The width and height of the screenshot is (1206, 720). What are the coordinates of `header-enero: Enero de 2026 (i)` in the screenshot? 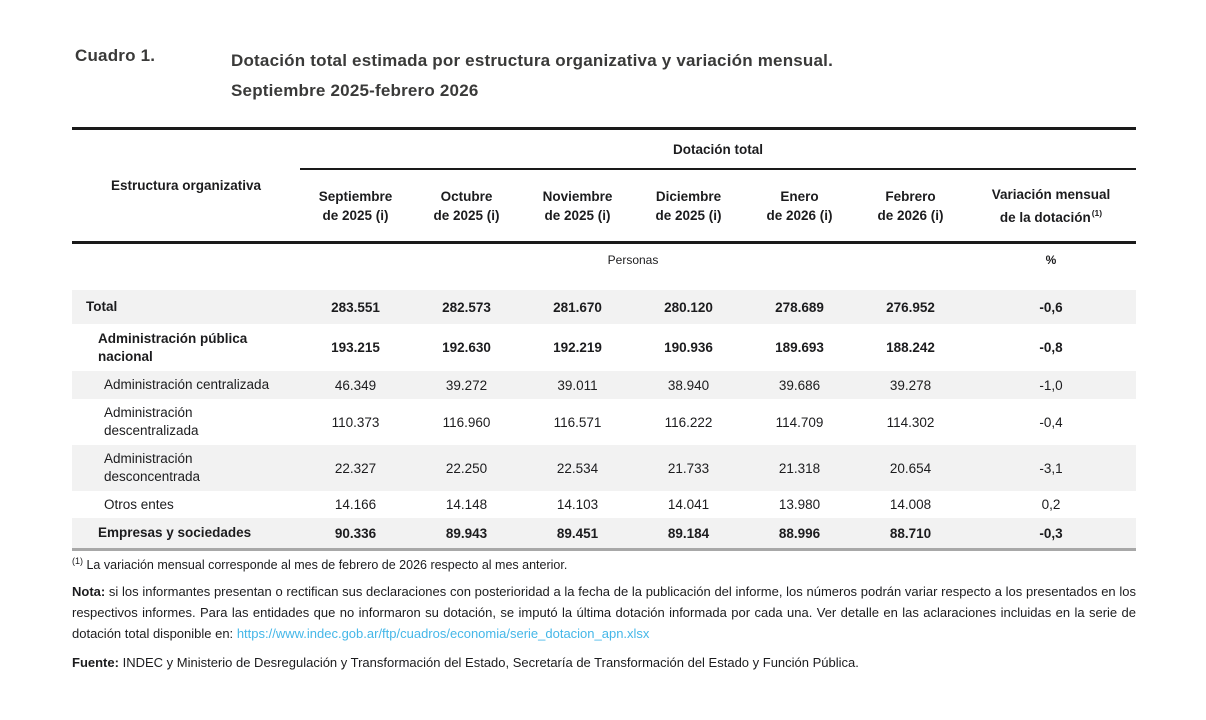 It's located at (799, 205).